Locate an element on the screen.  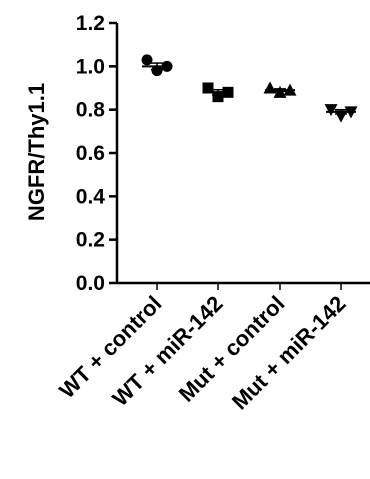
y-tick-label: 0.4 is located at coordinates (91, 196).